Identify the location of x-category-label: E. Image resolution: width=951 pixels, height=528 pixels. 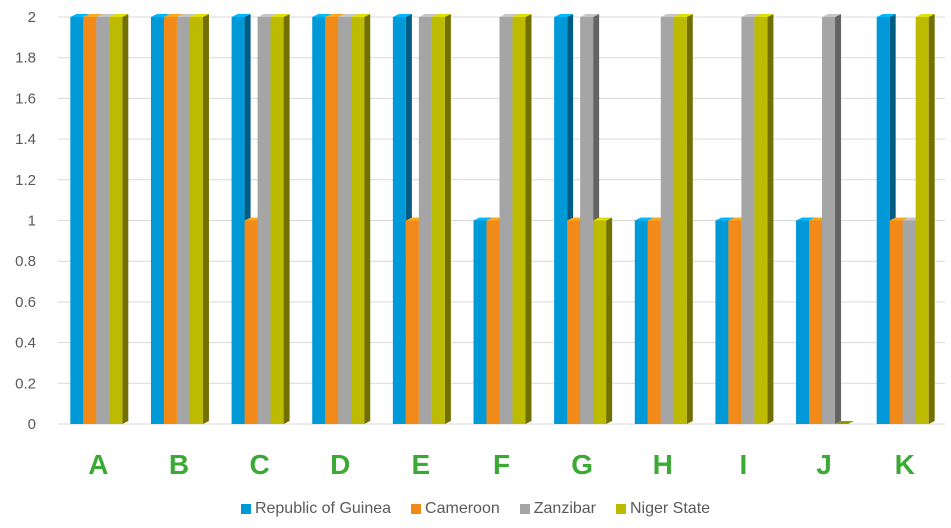
(421, 464).